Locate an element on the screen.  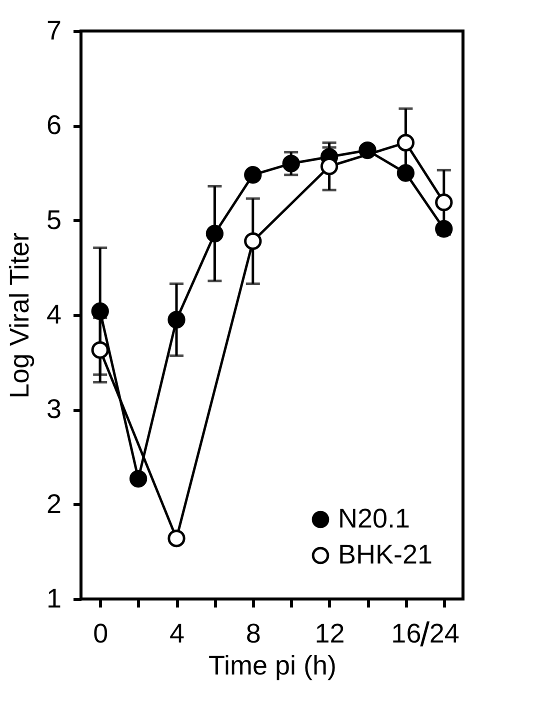
x-tick-label: 24 is located at coordinates (444, 633).